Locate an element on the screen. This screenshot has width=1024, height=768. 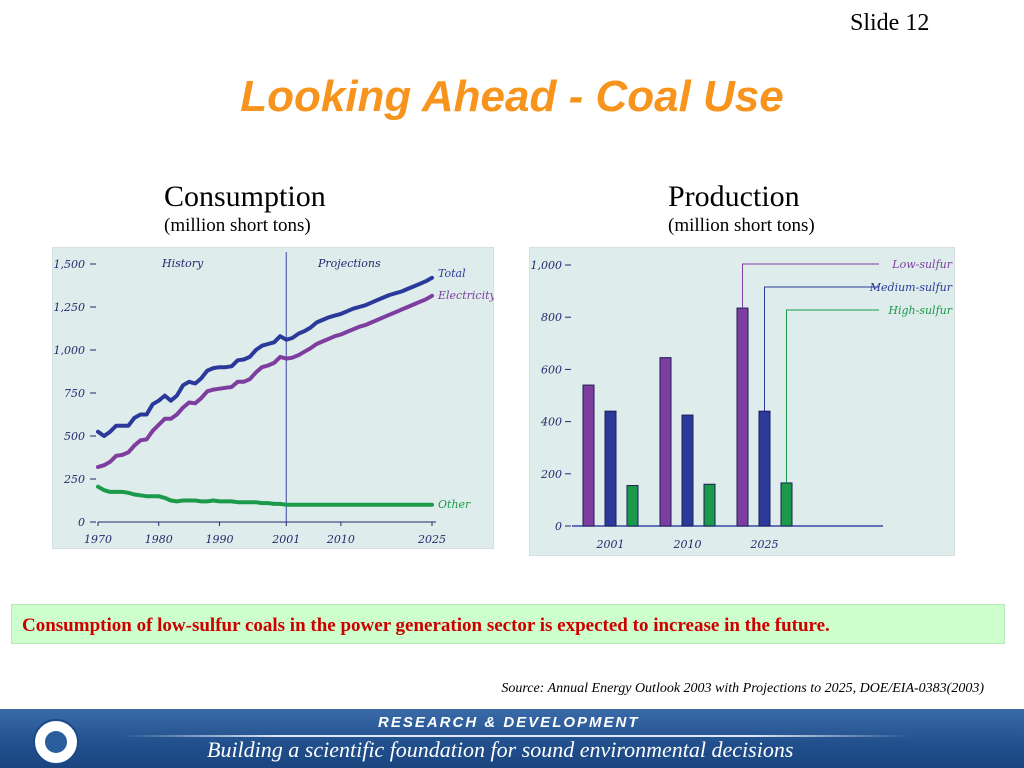
production-subtitle: (million short tons) is located at coordinates (741, 225).